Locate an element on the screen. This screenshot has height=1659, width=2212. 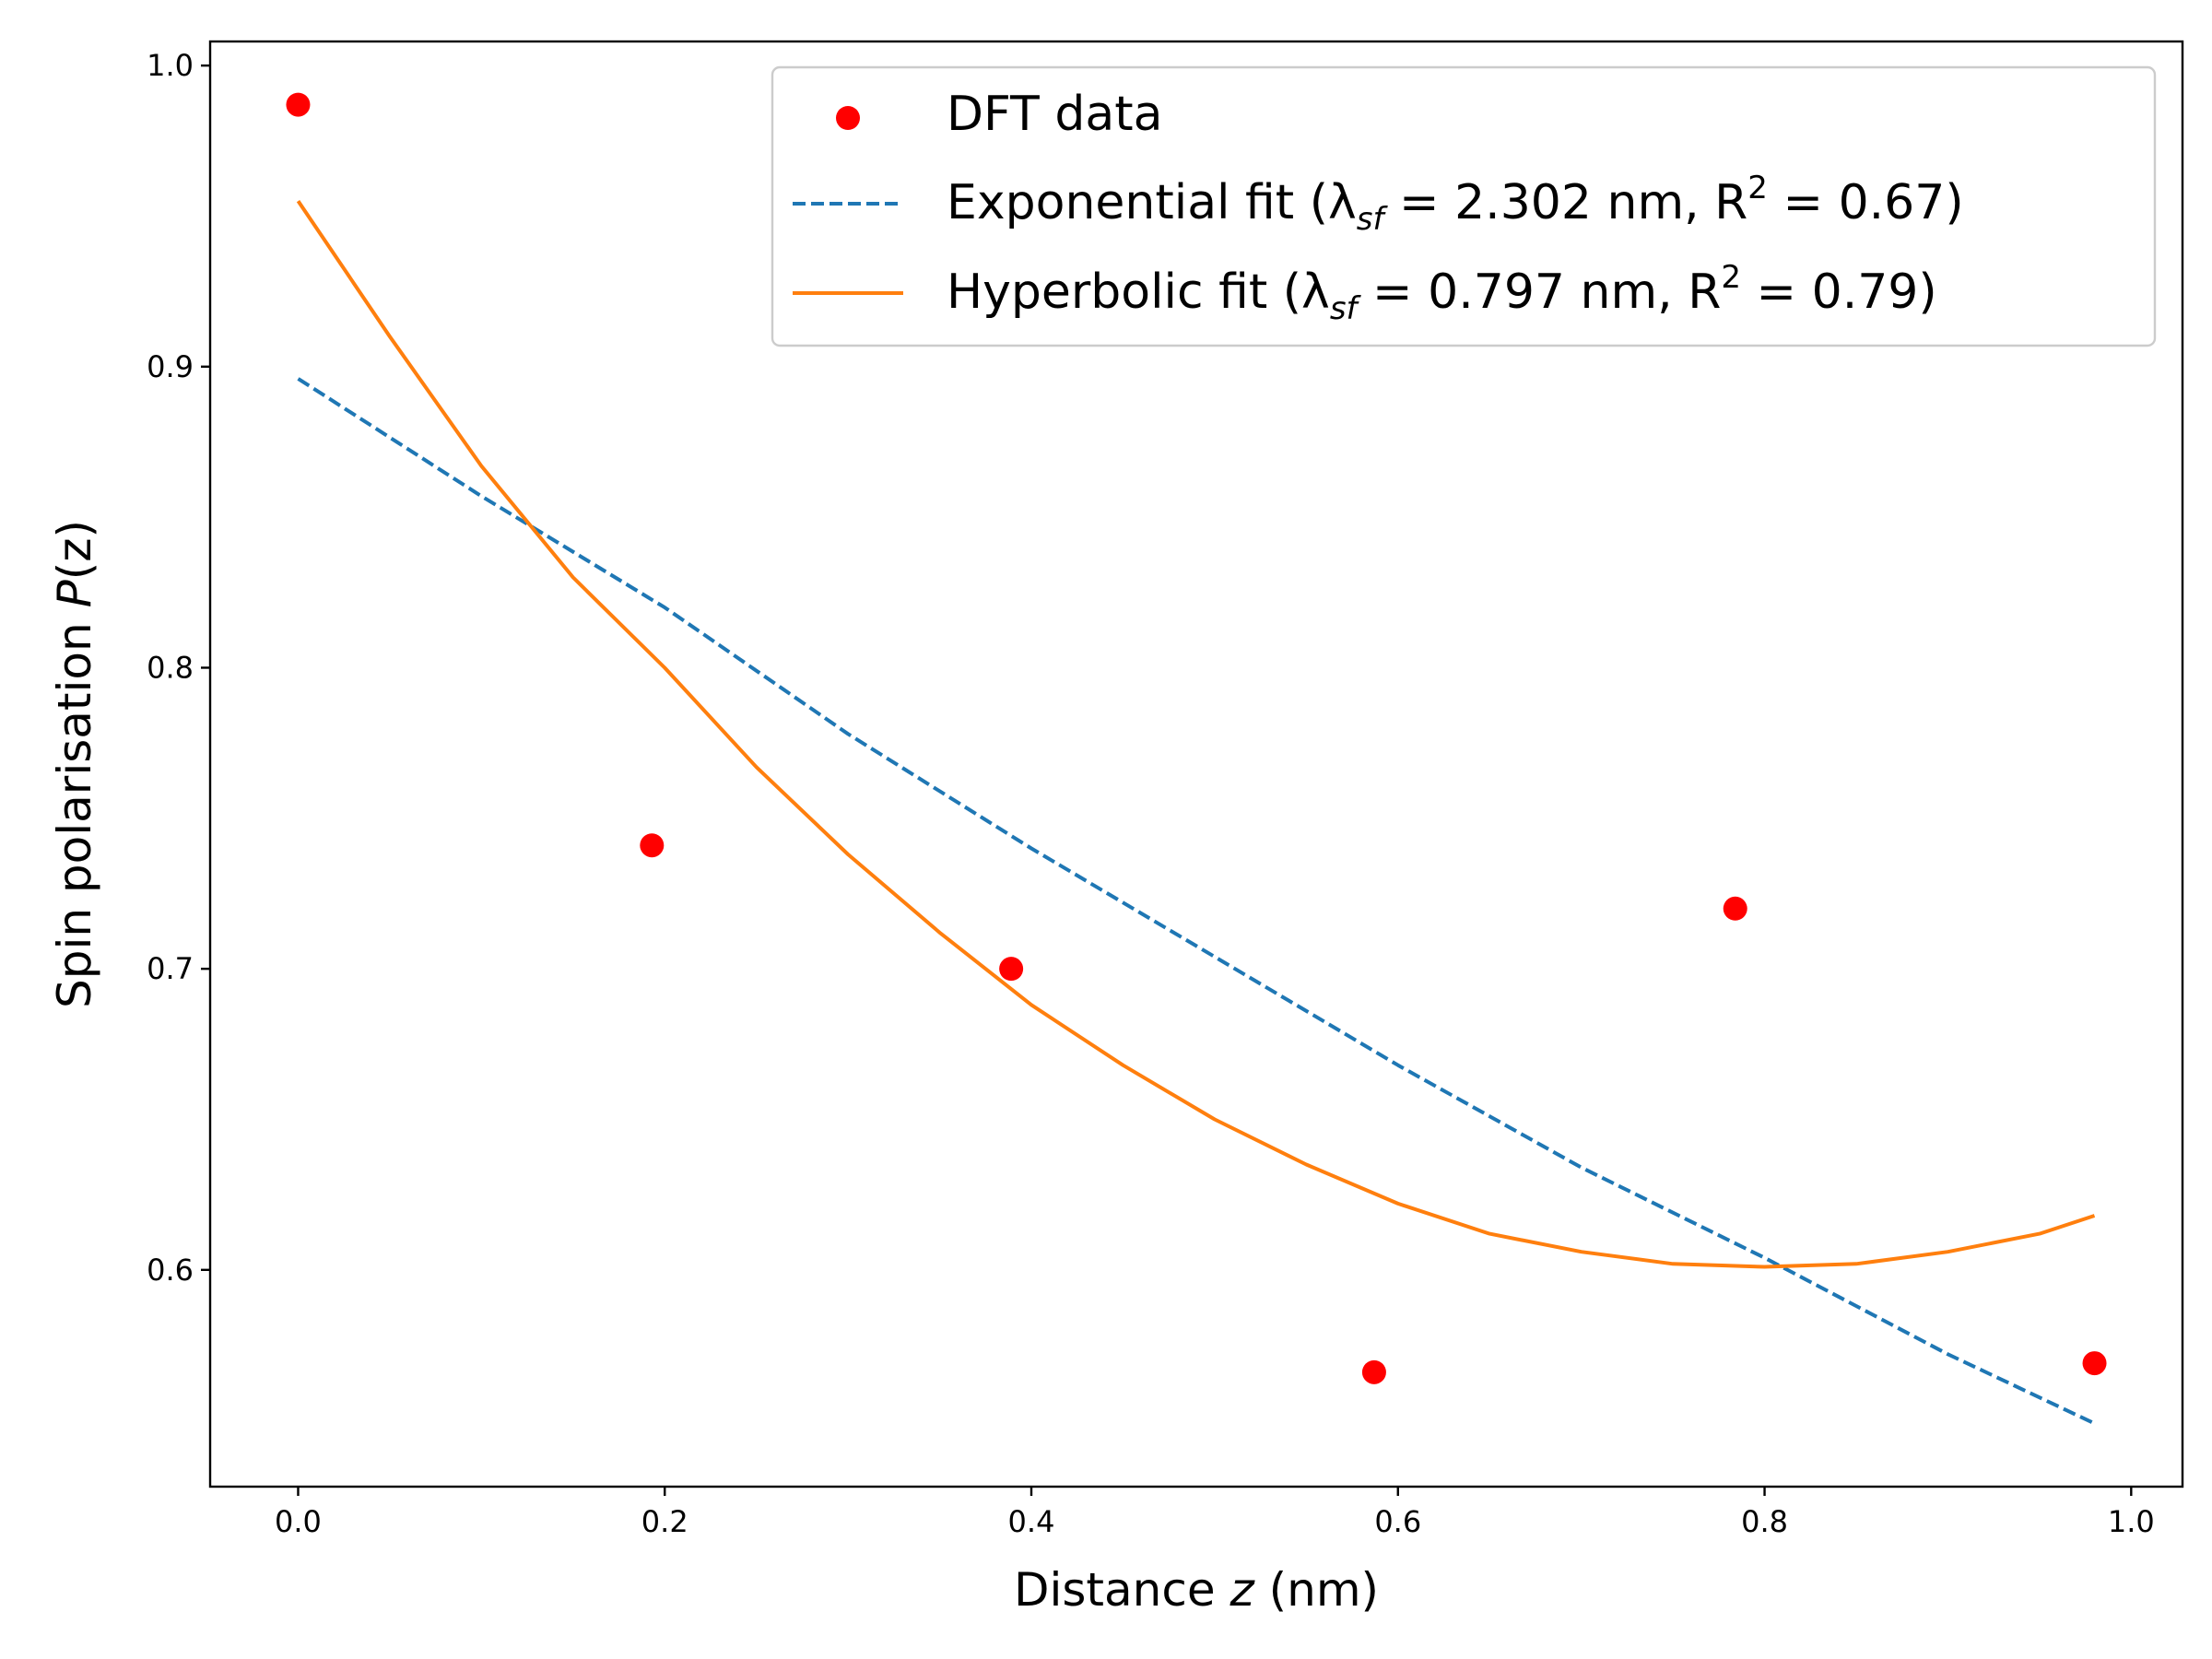
y-tick-label: 1.0 is located at coordinates (170, 65).